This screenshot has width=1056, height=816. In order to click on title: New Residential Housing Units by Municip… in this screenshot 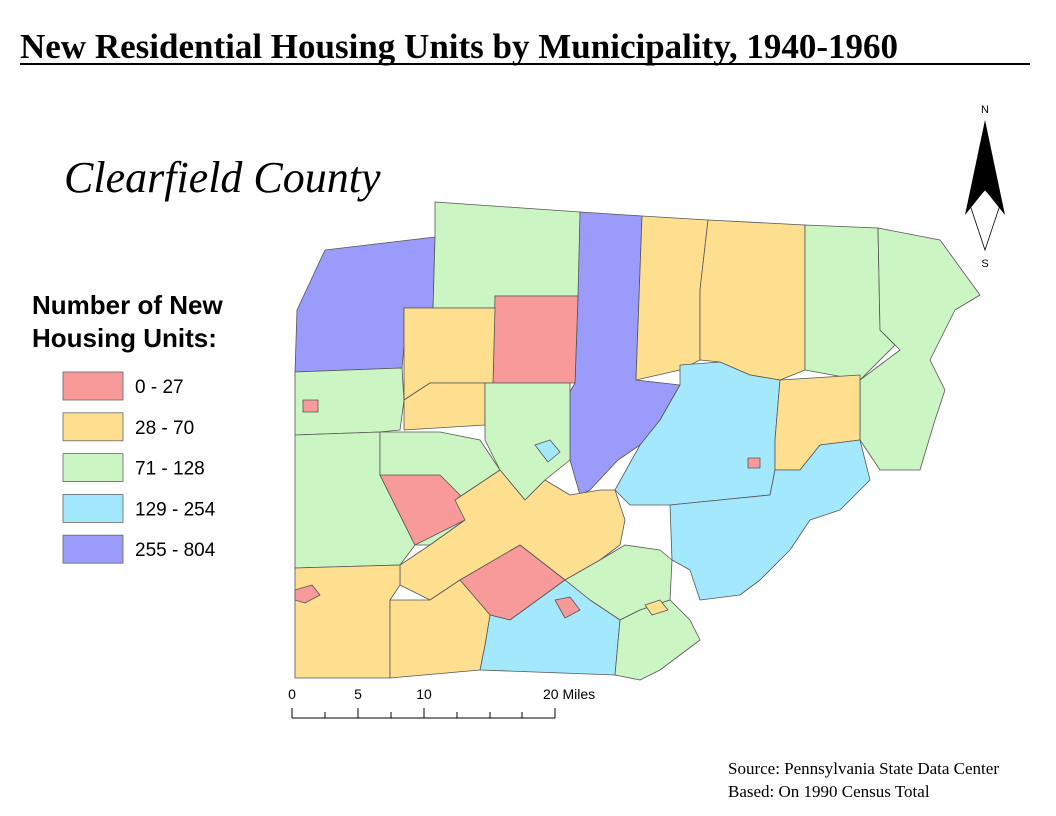, I will do `click(459, 46)`.